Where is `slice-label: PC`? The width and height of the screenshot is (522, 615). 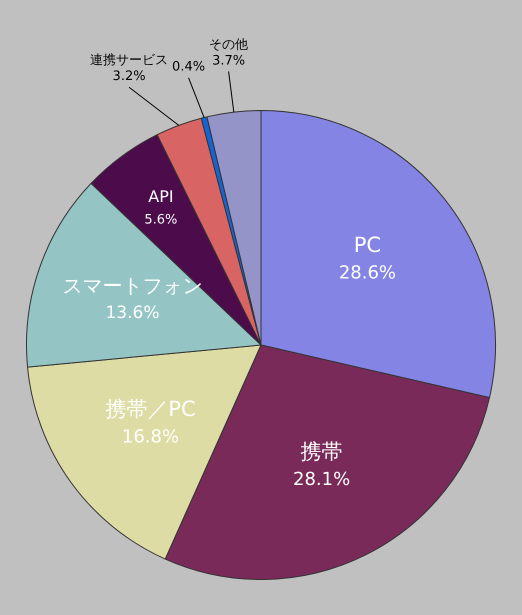
slice-label: PC is located at coordinates (368, 245).